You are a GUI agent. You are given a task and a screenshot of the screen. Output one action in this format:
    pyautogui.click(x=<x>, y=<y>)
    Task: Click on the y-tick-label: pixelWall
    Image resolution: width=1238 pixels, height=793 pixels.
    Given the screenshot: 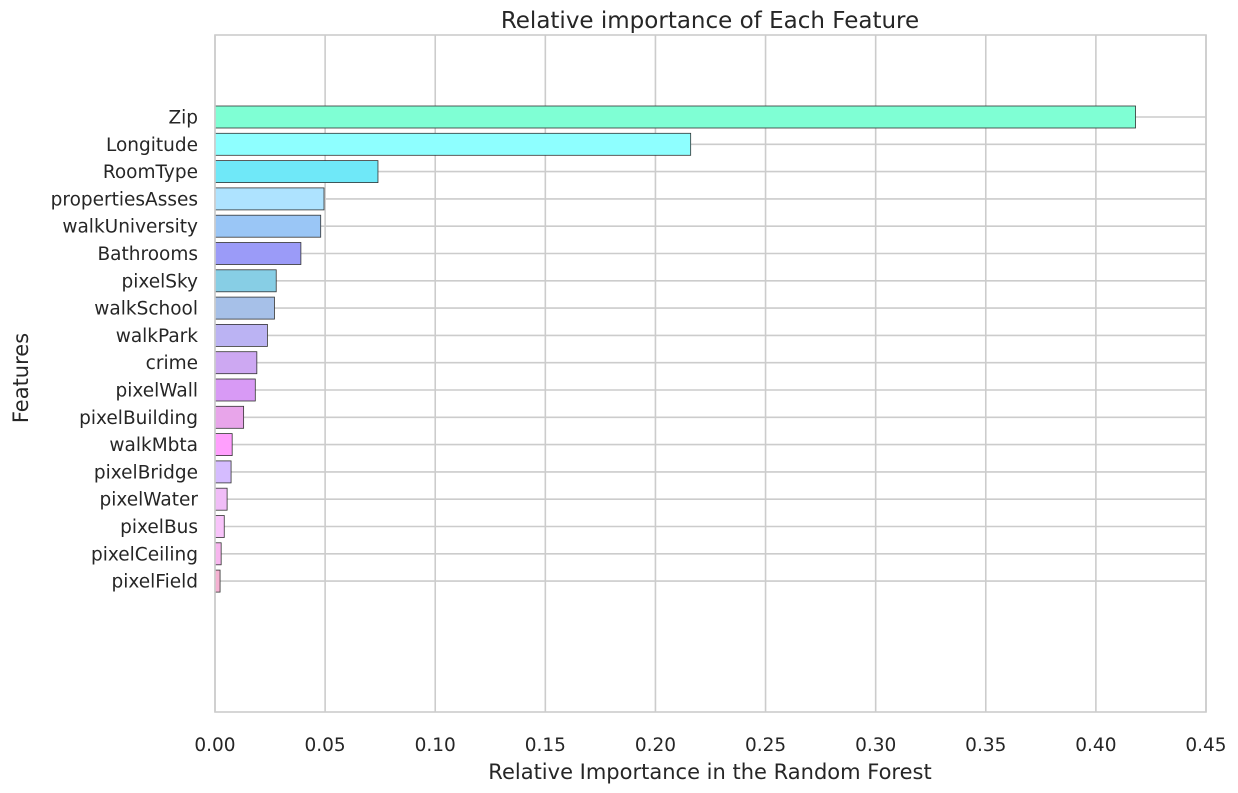 What is the action you would take?
    pyautogui.click(x=156, y=391)
    